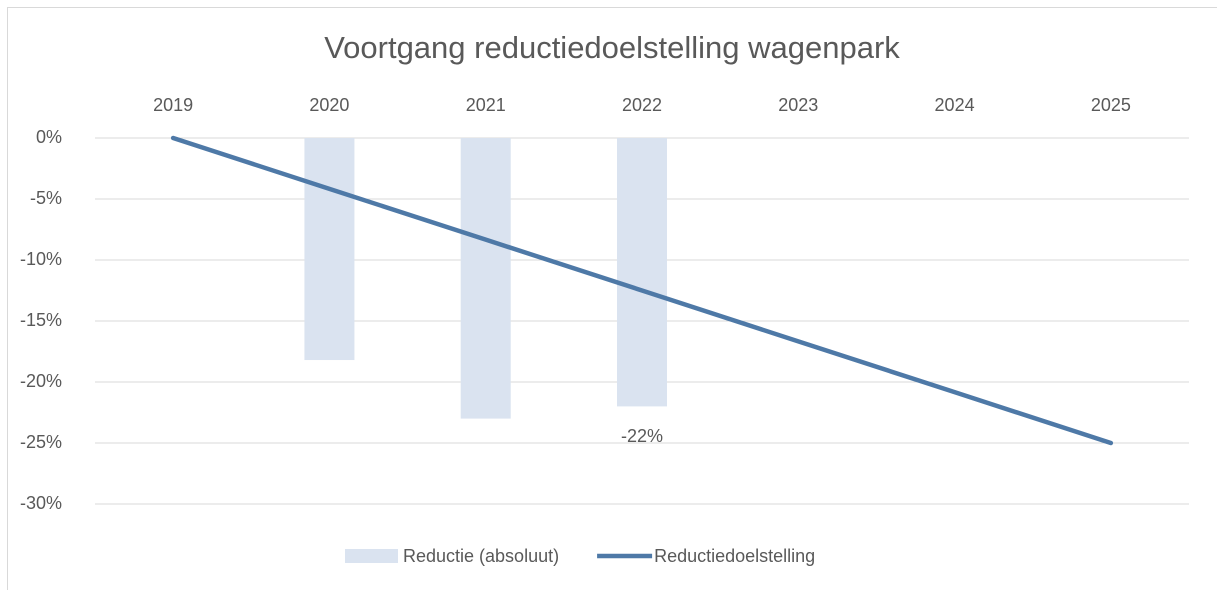 Image resolution: width=1217 pixels, height=590 pixels. Describe the element at coordinates (46, 198) in the screenshot. I see `y-tick-label: -5%` at that location.